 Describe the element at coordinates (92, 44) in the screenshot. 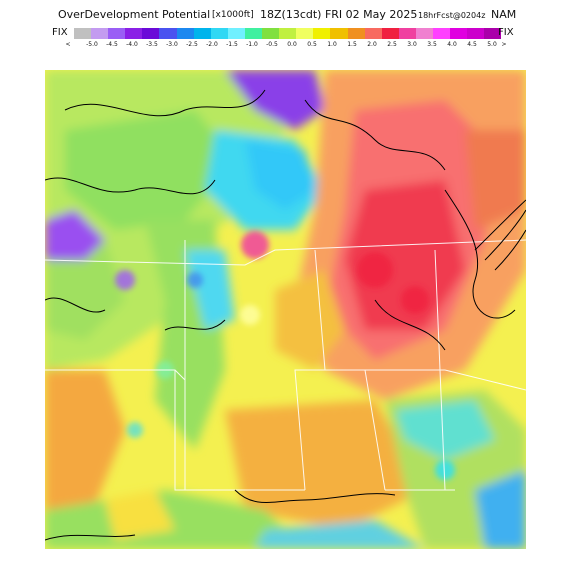

I see `legend-tick-label: -5.0` at that location.